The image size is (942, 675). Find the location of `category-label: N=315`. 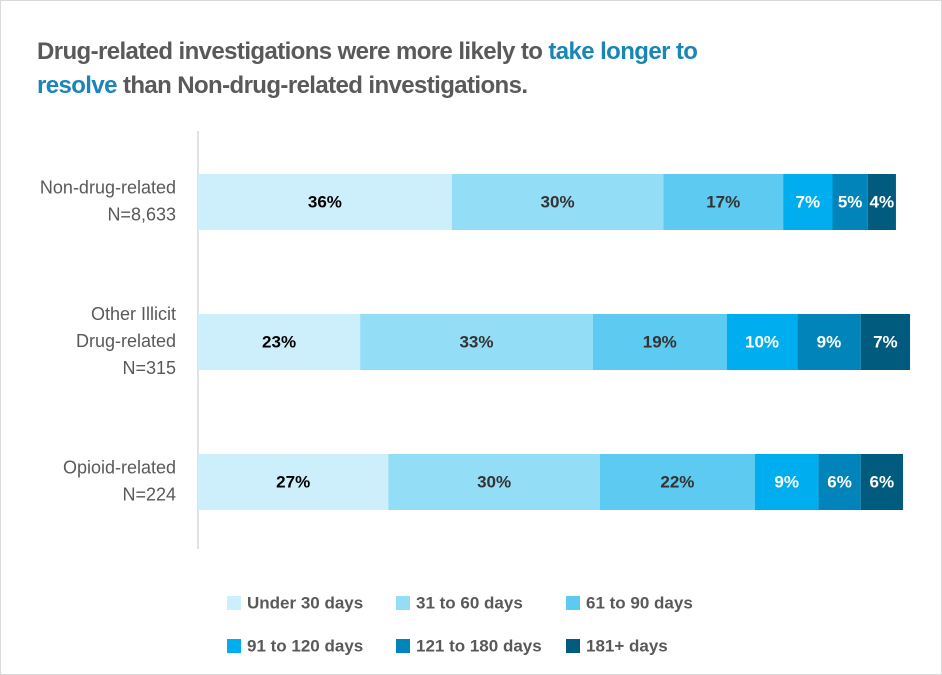

category-label: N=315 is located at coordinates (149, 368).